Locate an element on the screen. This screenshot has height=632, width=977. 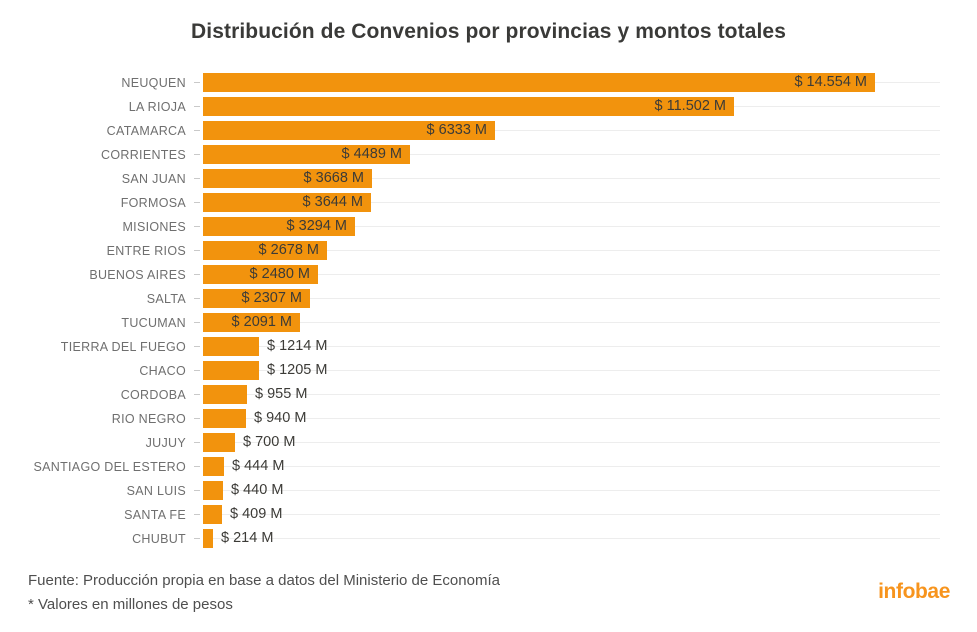
category-label: CHUBUT is located at coordinates (159, 539).